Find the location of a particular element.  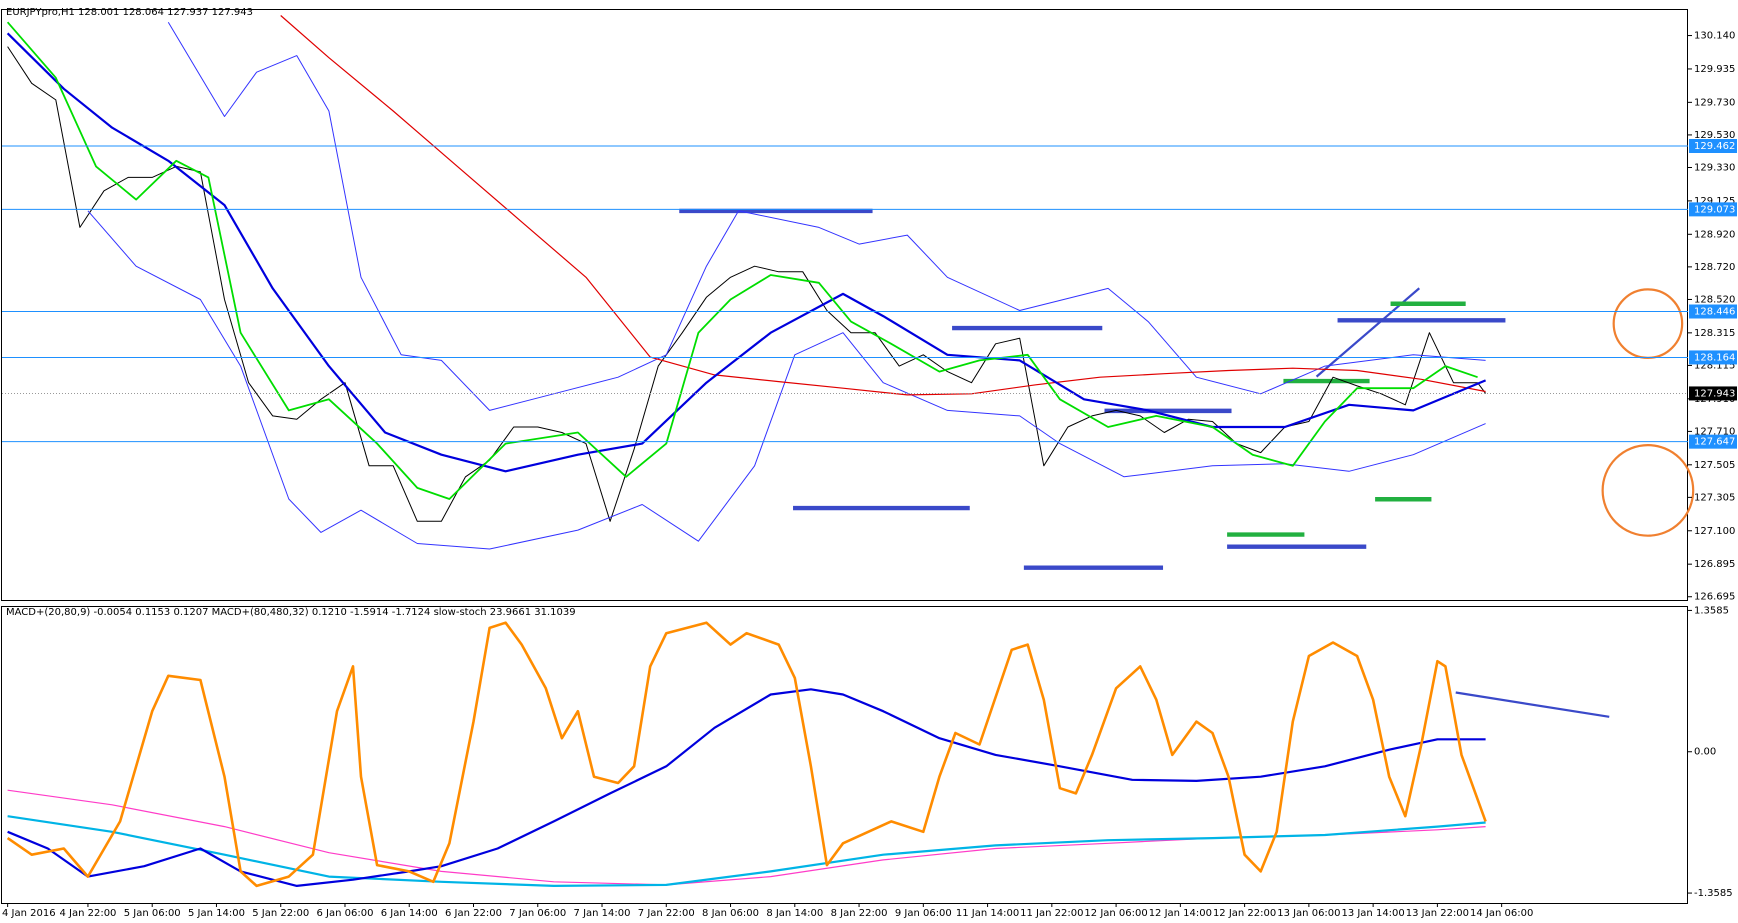

y-tick-label: 128.315 is located at coordinates (1714, 333).